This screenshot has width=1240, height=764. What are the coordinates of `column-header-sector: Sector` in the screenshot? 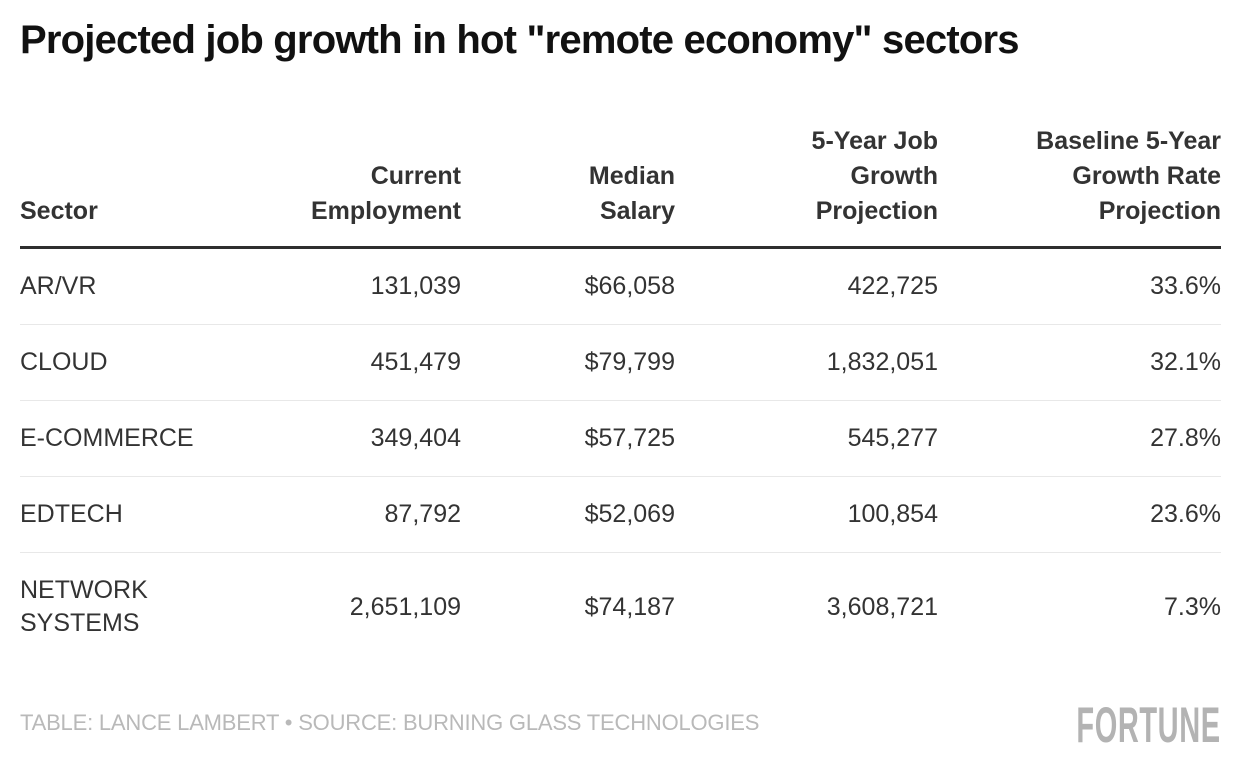 It's located at (130, 186).